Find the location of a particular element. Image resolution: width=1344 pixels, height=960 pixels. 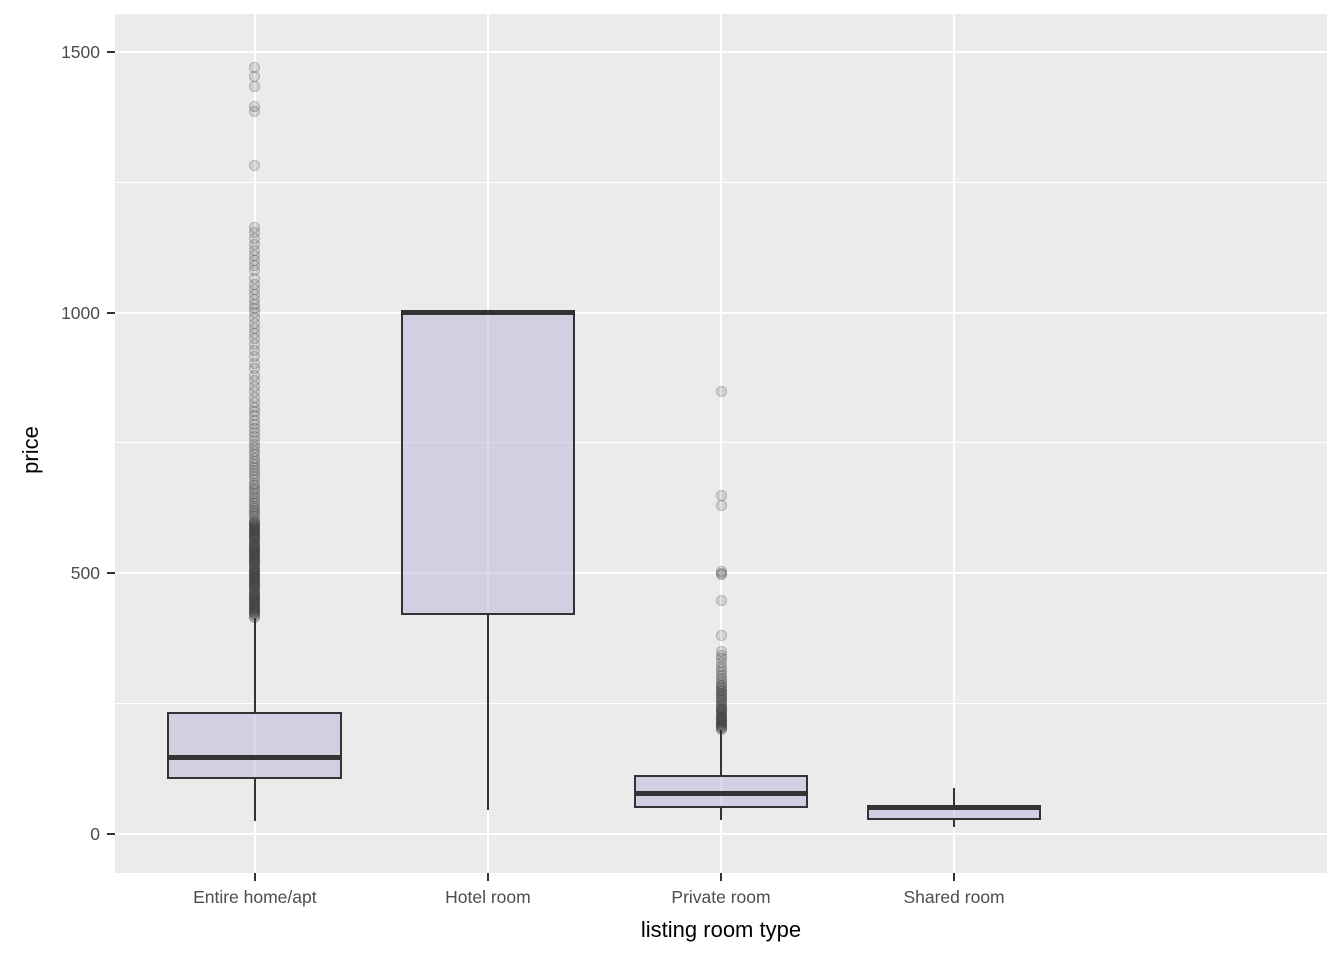

x-tick-label: Hotel room is located at coordinates (488, 897).